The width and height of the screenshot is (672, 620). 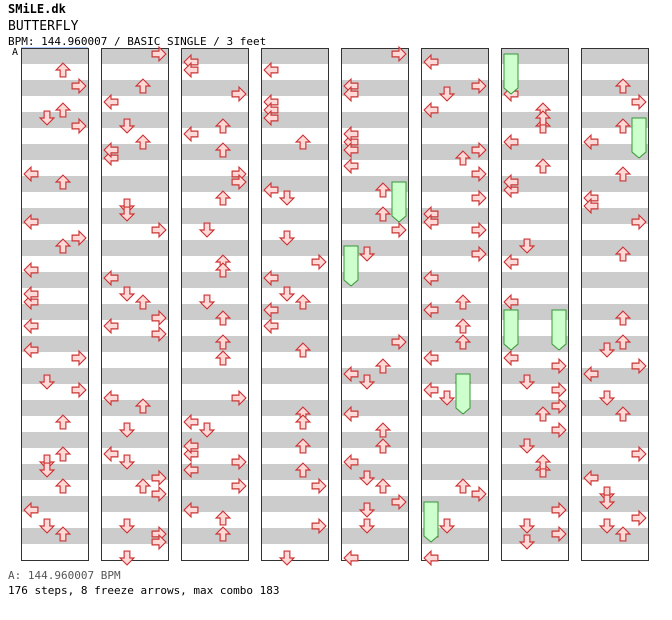 What do you see at coordinates (43, 26) in the screenshot?
I see `song-title: BUTTERFLY` at bounding box center [43, 26].